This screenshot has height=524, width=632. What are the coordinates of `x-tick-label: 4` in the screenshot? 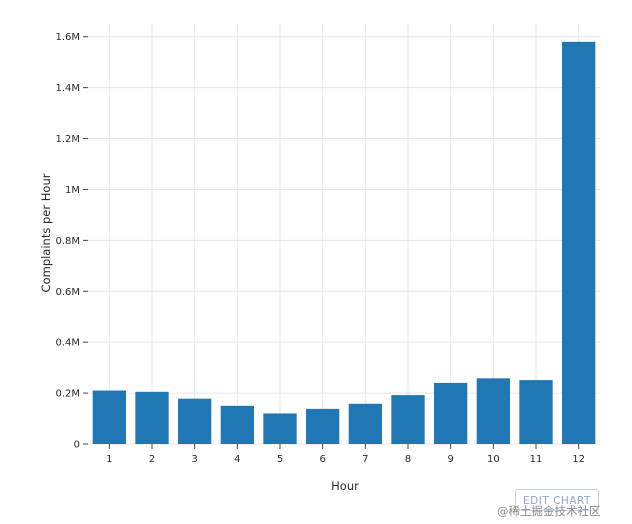 It's located at (237, 459).